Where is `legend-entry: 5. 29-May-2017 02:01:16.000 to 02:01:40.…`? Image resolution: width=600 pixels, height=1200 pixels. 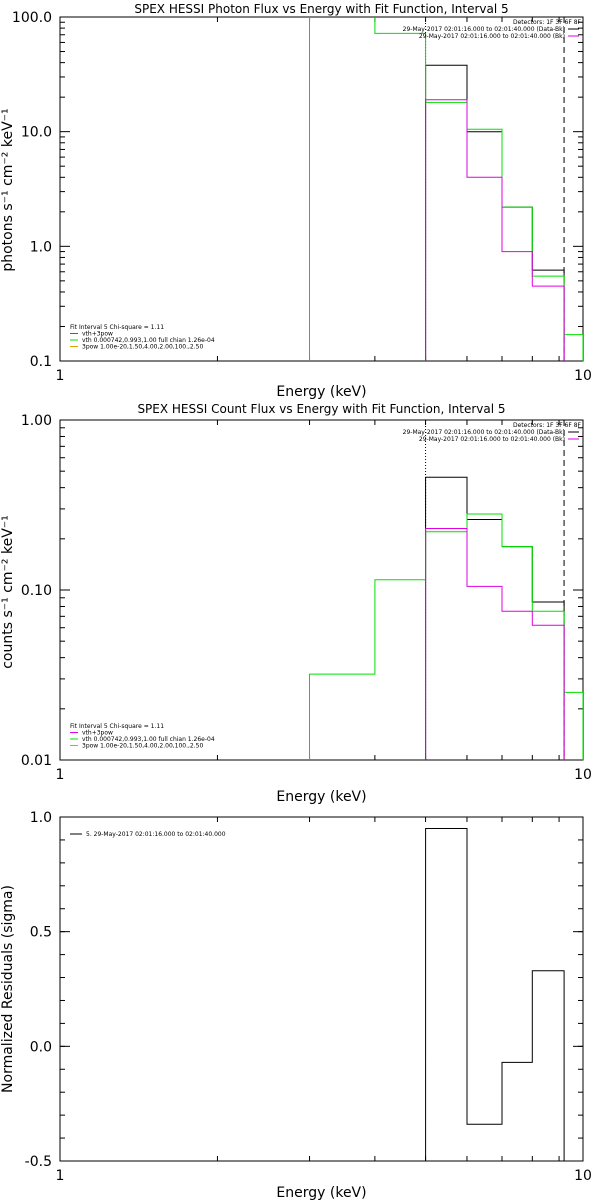 legend-entry: 5. 29-May-2017 02:01:16.000 to 02:01:40.… is located at coordinates (156, 834).